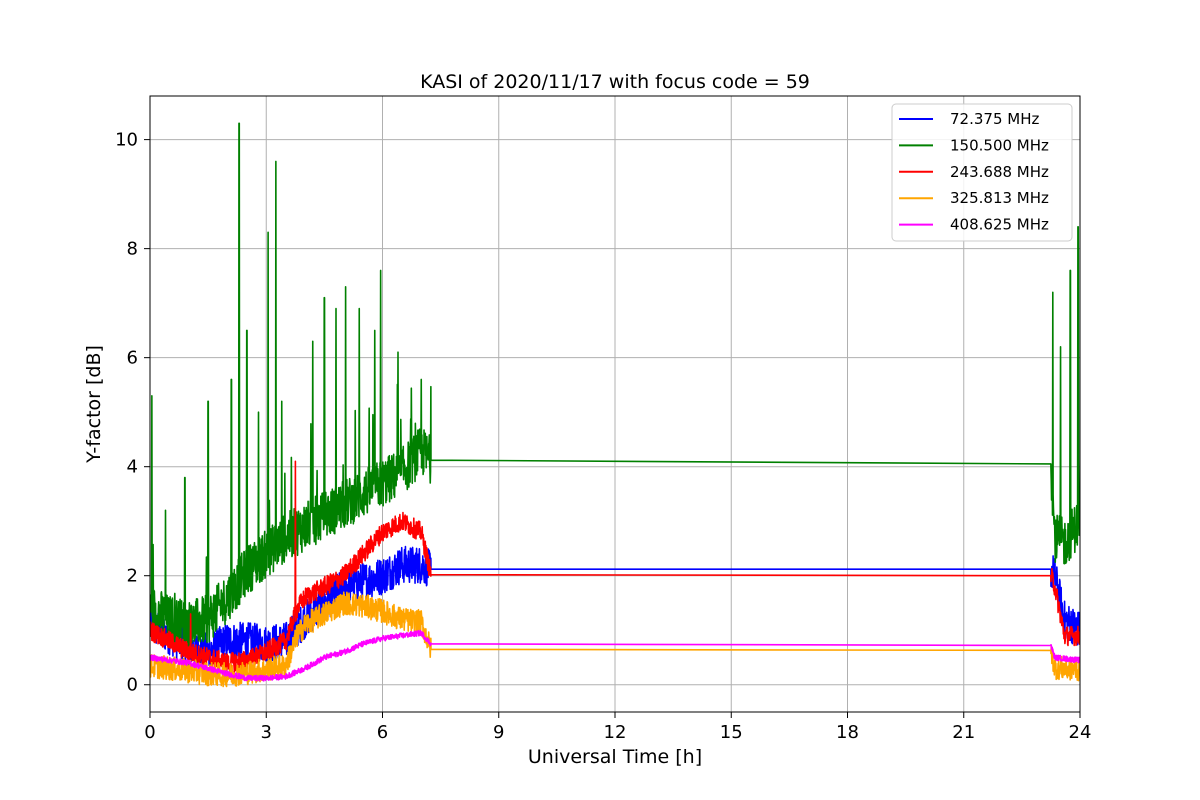  Describe the element at coordinates (615, 82) in the screenshot. I see `chart-title: KASI of 2020/11/17 with focus code = 59` at that location.